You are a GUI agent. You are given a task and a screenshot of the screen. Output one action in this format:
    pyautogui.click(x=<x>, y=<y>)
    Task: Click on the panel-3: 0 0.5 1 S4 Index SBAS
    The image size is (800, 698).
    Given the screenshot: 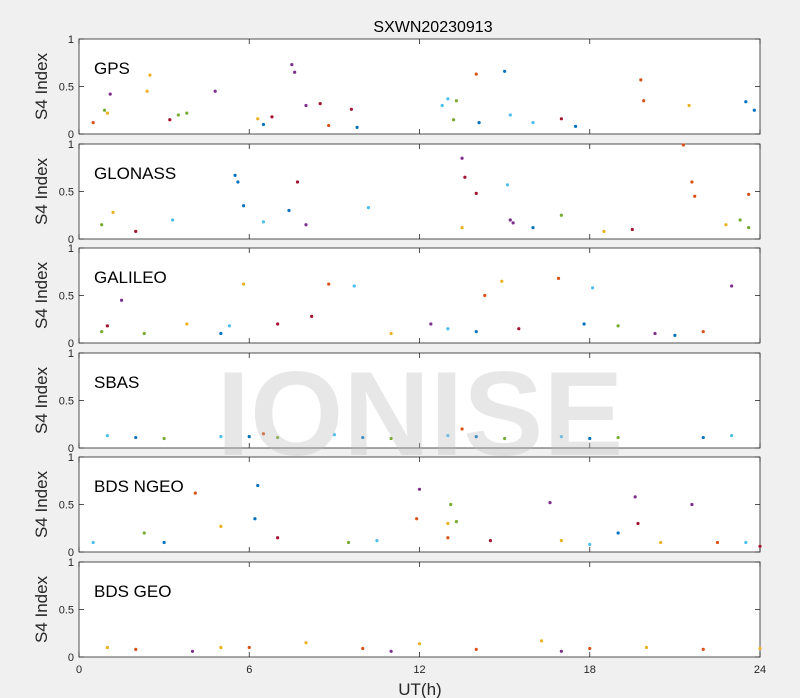 What is the action you would take?
    pyautogui.click(x=396, y=401)
    